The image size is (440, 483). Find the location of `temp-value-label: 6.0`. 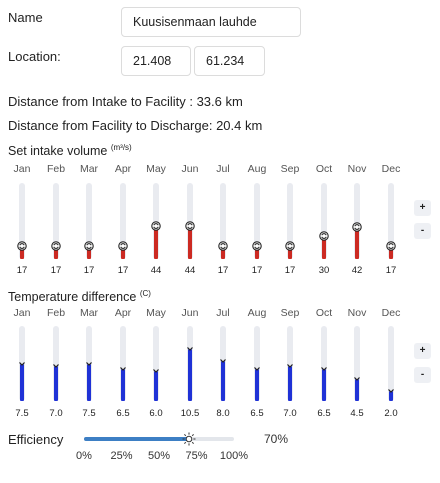

temp-value-label: 6.0 is located at coordinates (156, 413).